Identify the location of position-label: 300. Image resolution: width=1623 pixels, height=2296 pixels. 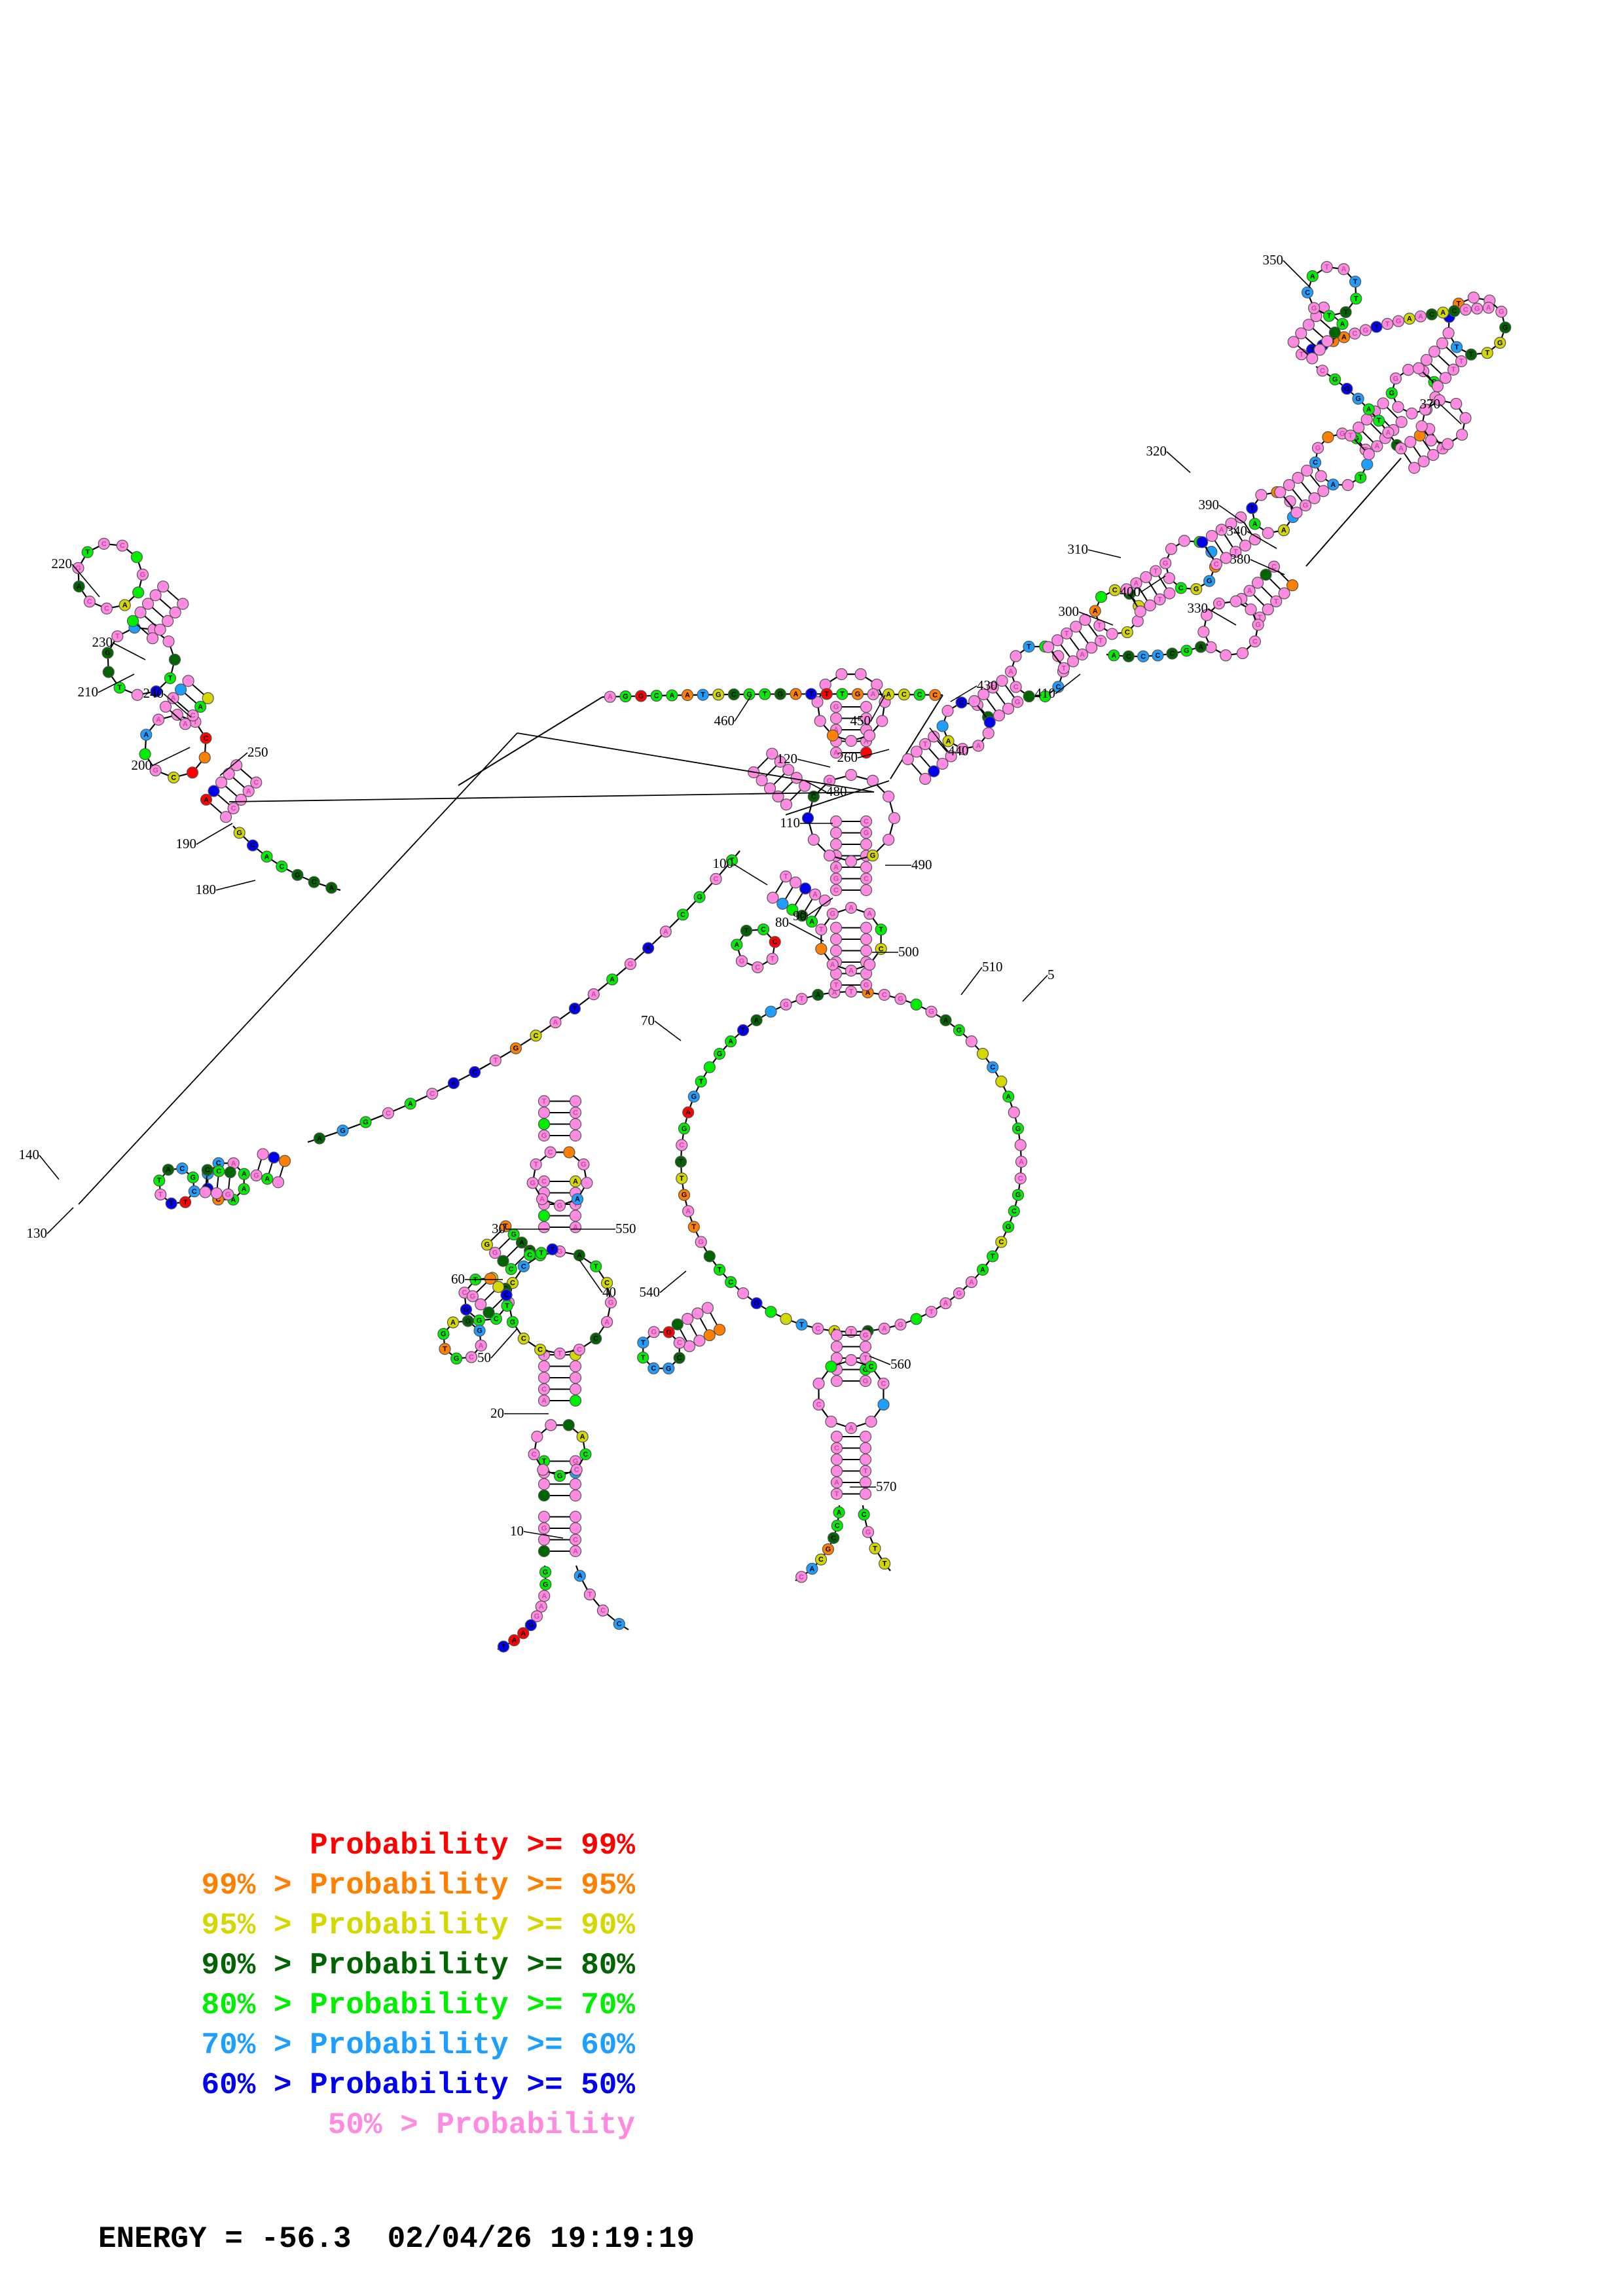
(1069, 611).